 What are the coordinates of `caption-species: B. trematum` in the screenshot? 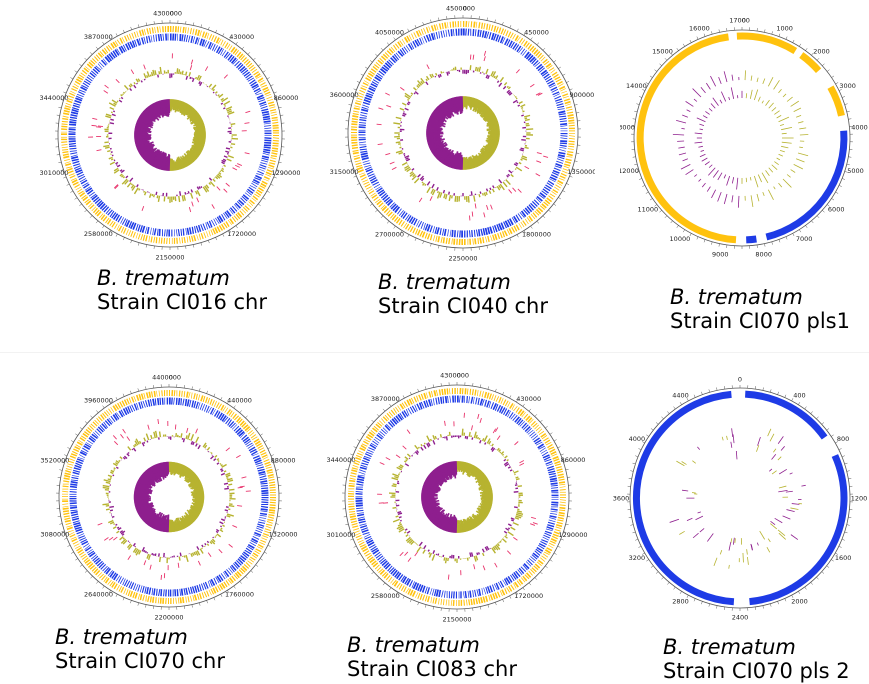 It's located at (736, 297).